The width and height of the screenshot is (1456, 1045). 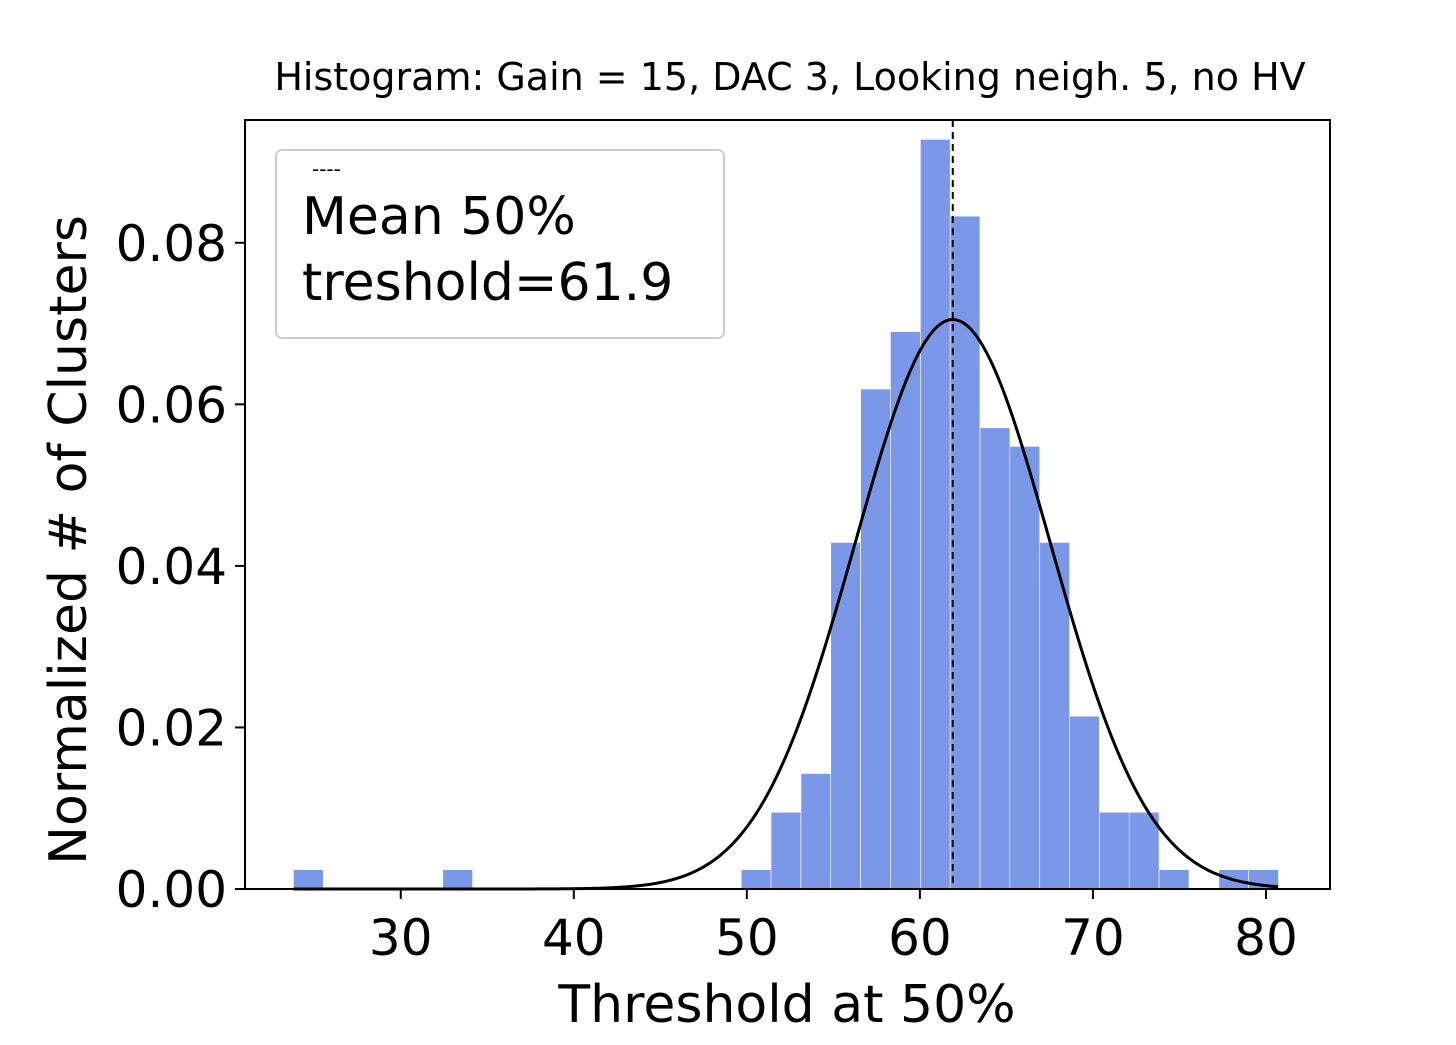 I want to click on y-tick-label: 0.00, so click(x=171, y=890).